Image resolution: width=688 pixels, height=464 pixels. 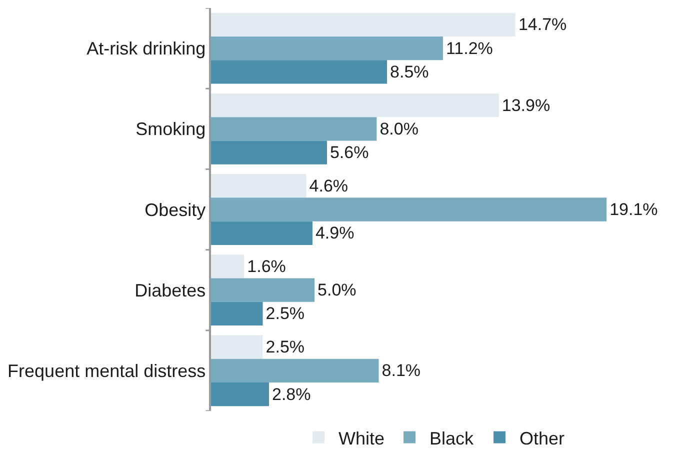 What do you see at coordinates (171, 129) in the screenshot?
I see `y-tick-label: Smoking` at bounding box center [171, 129].